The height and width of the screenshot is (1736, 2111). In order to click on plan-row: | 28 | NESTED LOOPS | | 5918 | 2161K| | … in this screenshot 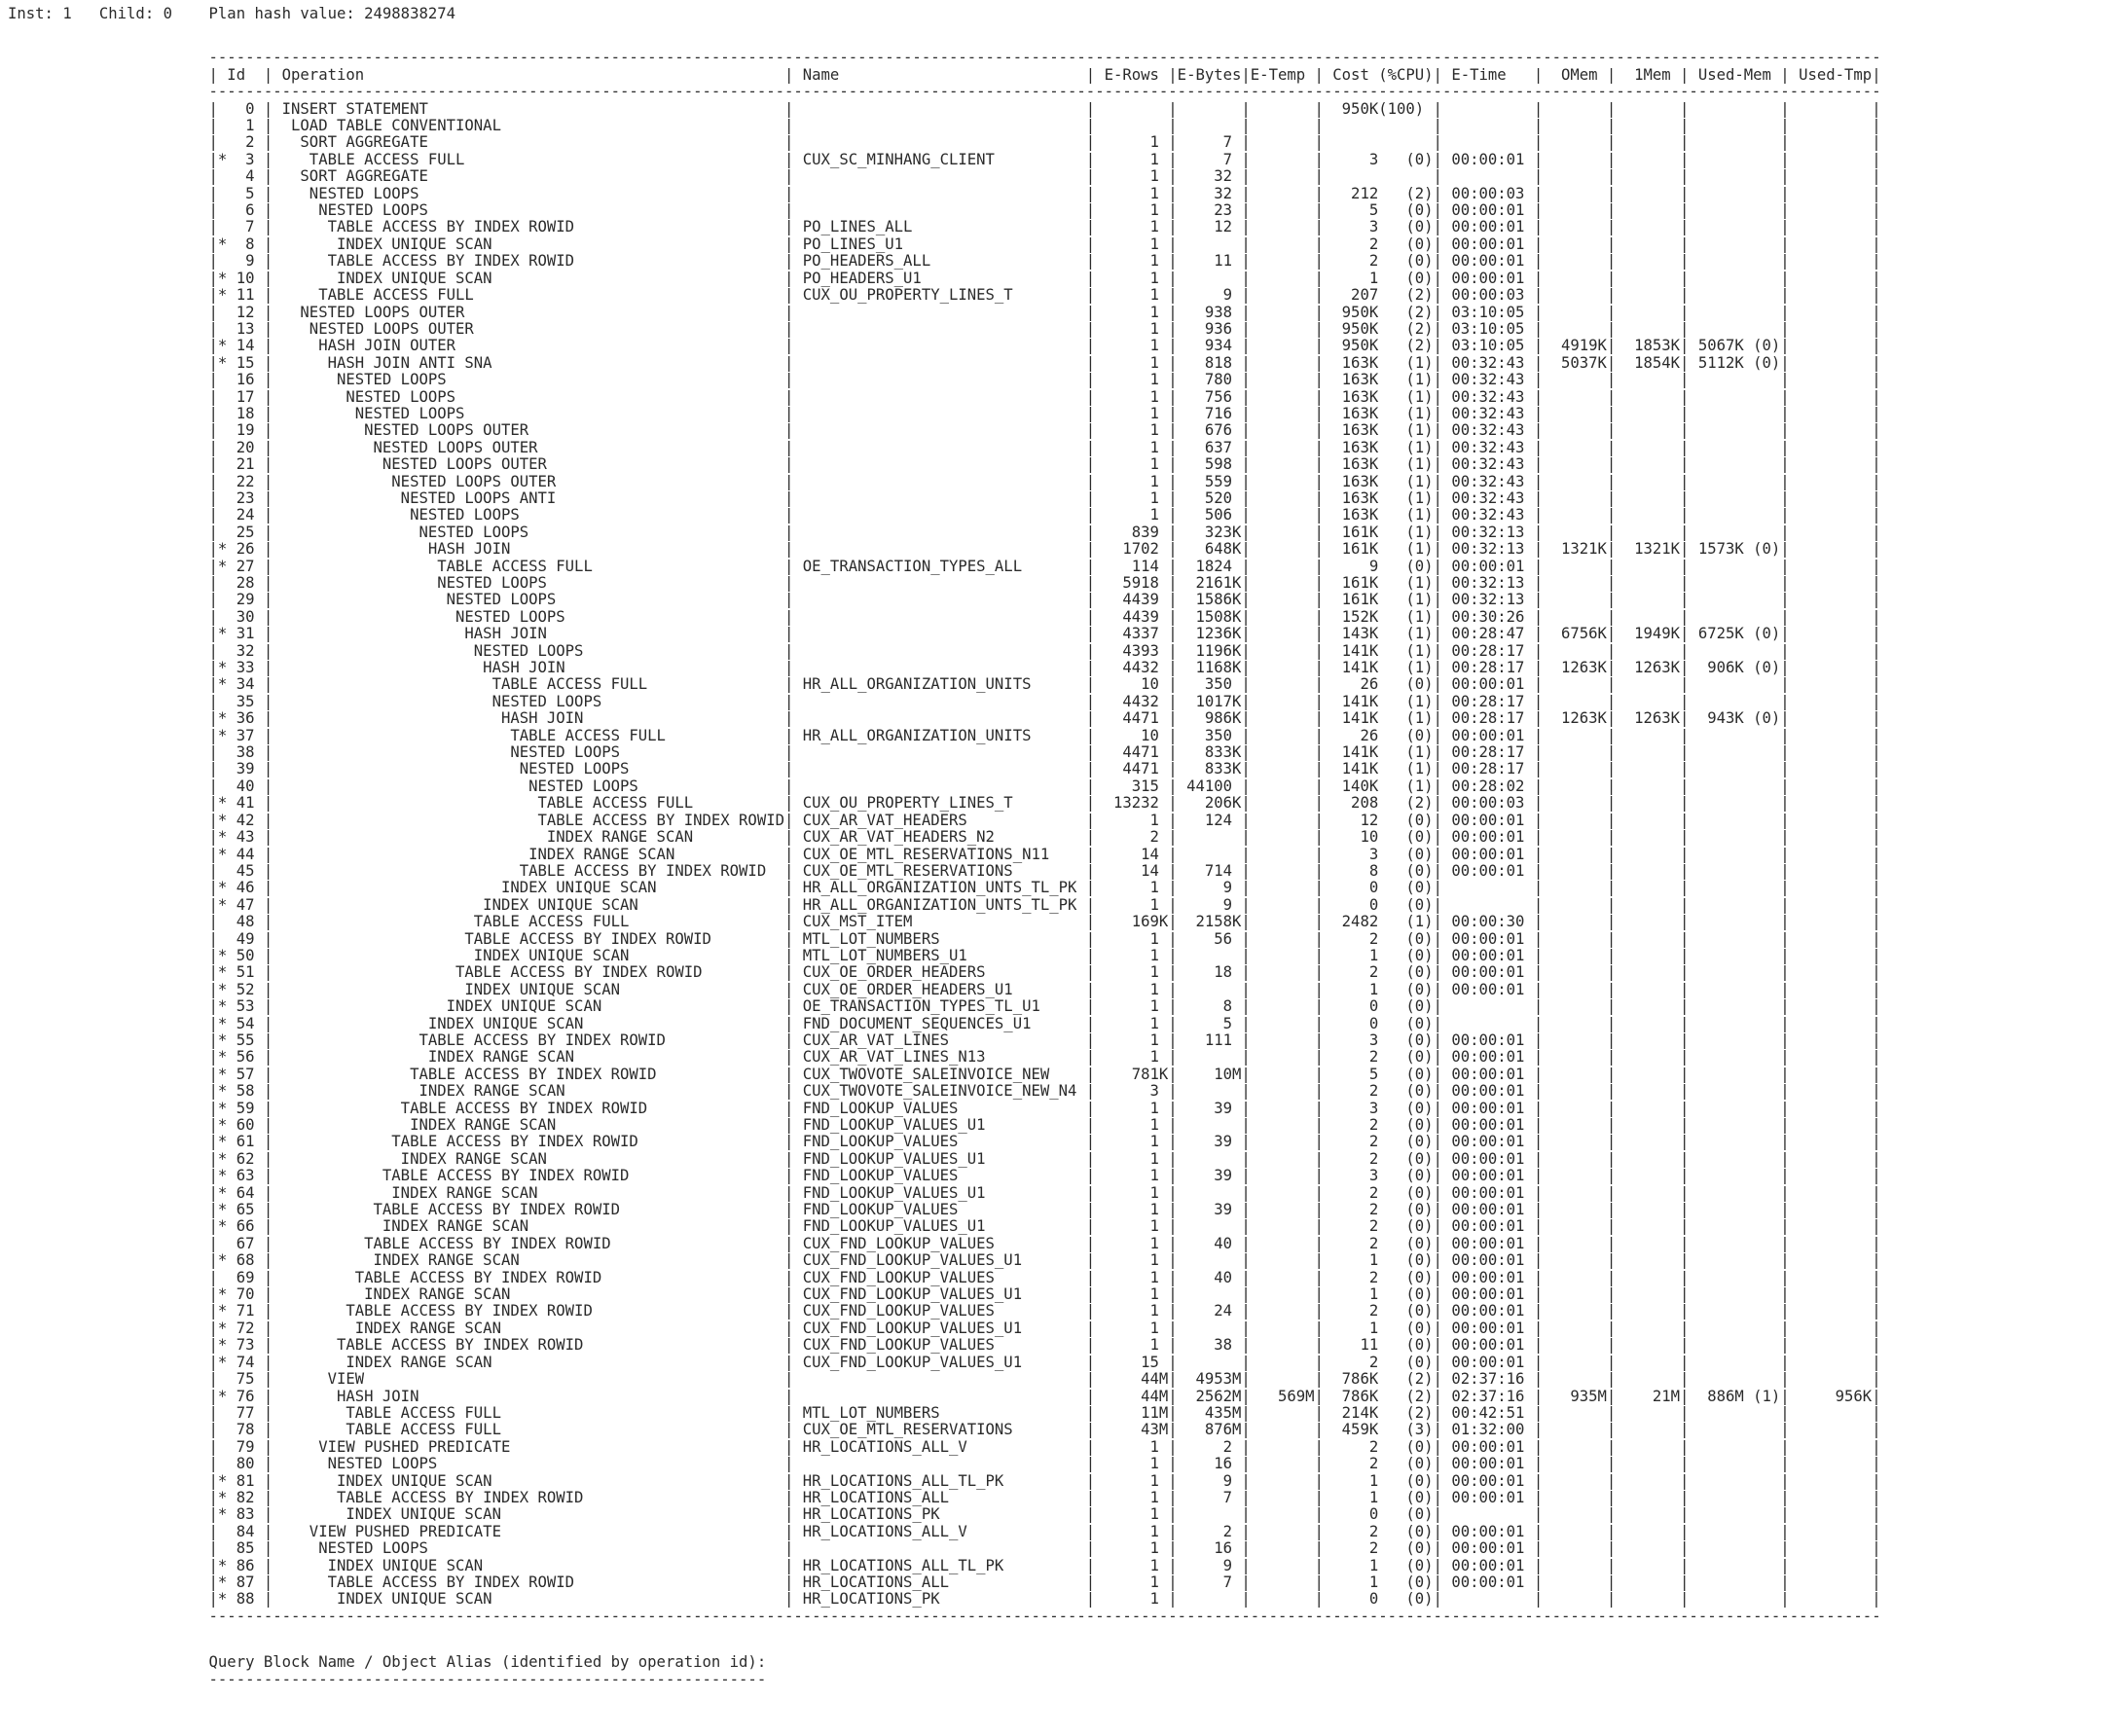, I will do `click(1044, 583)`.